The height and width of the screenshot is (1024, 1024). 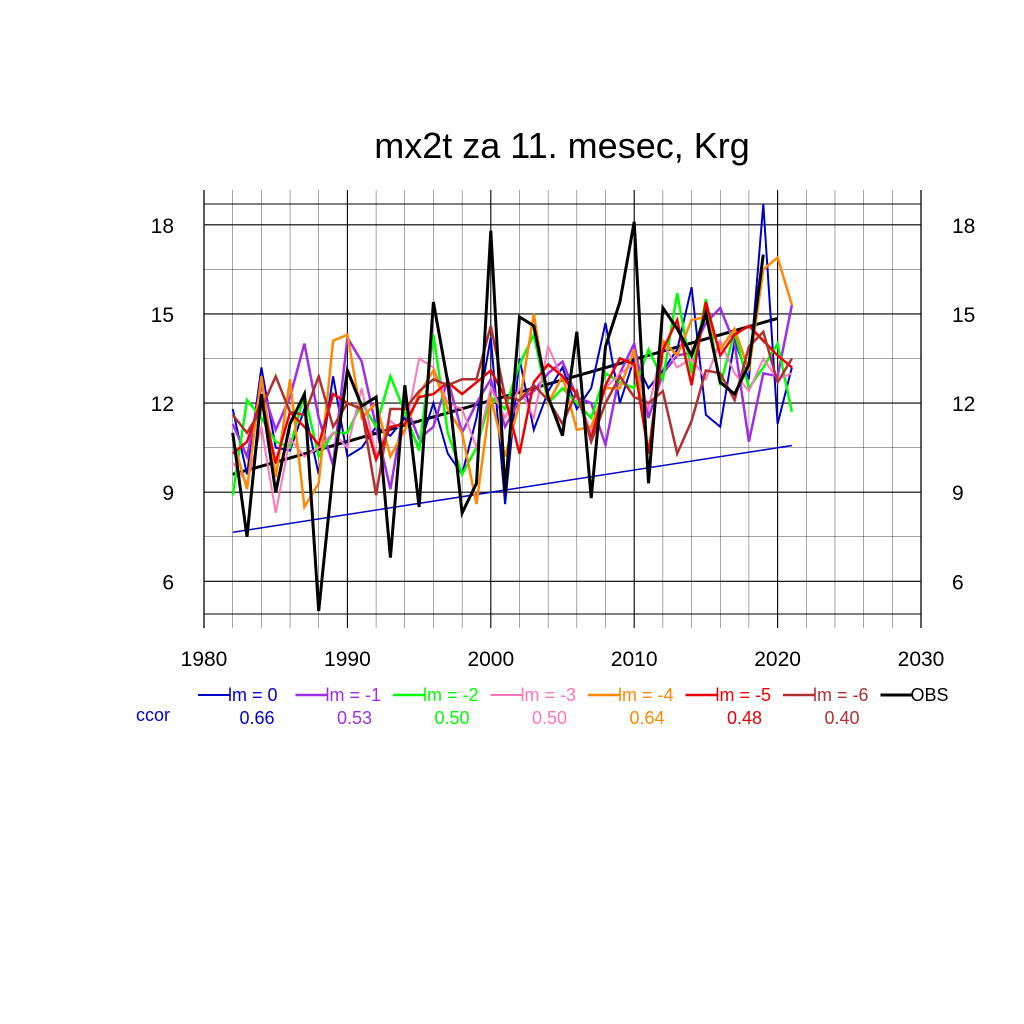 I want to click on x-tick-label: 1990, so click(x=347, y=659).